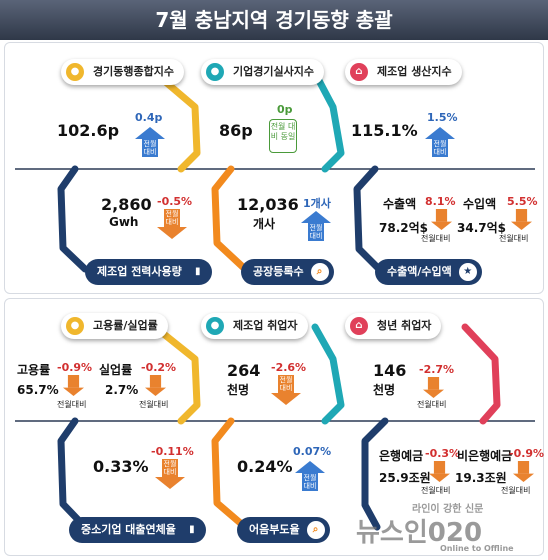 The width and height of the screenshot is (548, 560). What do you see at coordinates (442, 117) in the screenshot?
I see `manufacturing-index-change: 1.5%` at bounding box center [442, 117].